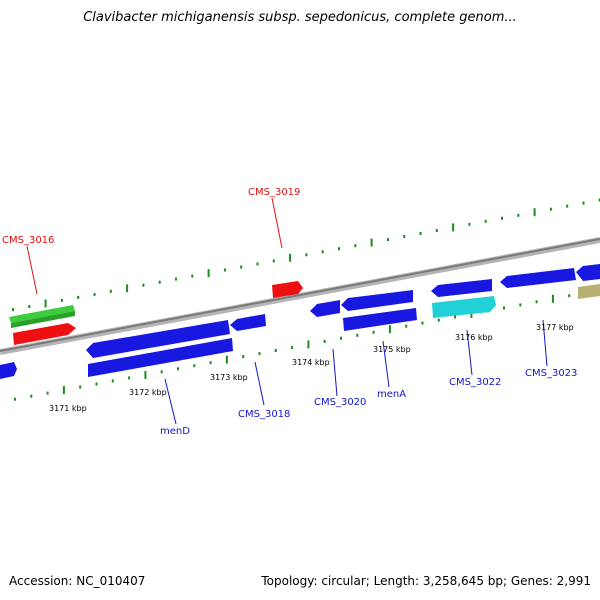 The height and width of the screenshot is (600, 600). I want to click on gene-red-upper, so click(287, 289).